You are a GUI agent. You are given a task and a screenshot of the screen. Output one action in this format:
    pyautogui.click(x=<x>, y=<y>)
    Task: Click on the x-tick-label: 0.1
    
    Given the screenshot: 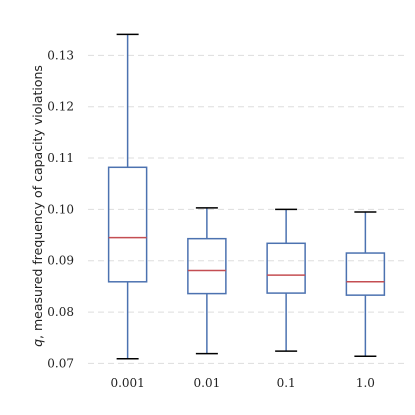 What is the action you would take?
    pyautogui.click(x=286, y=383)
    